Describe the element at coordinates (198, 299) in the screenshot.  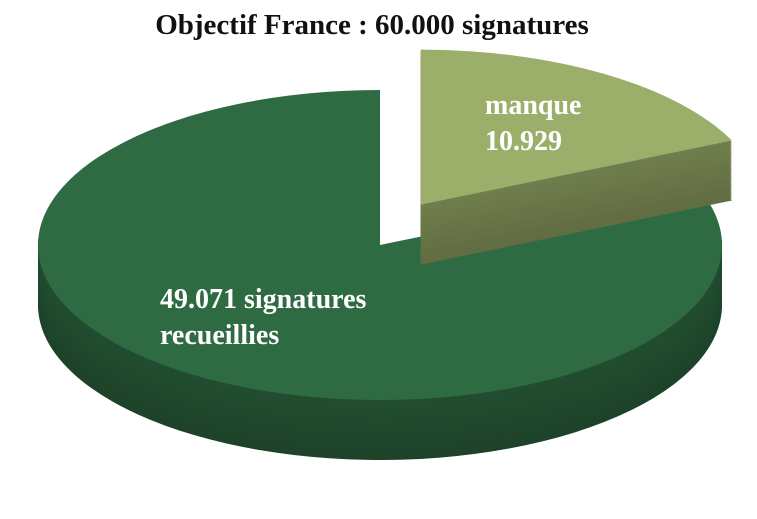
I see `value-label: 49.071` at that location.